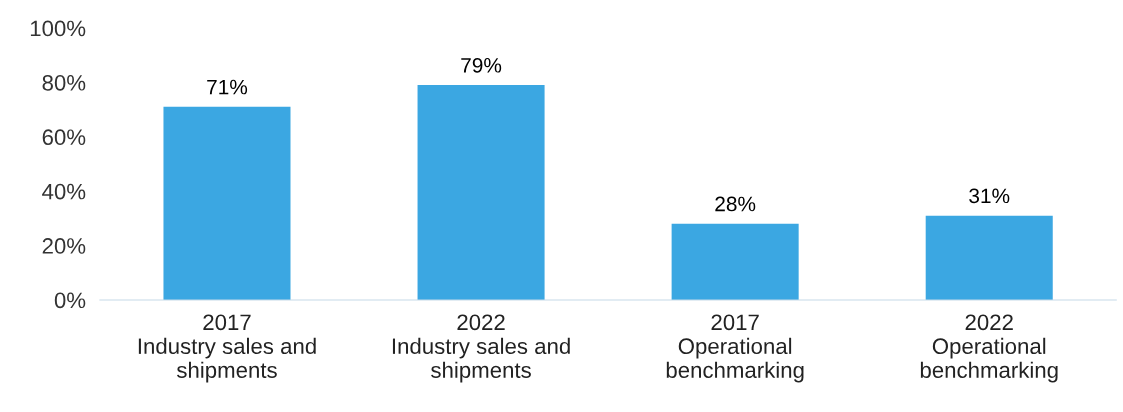 This screenshot has width=1123, height=412. Describe the element at coordinates (481, 348) in the screenshot. I see `x-tick-label: 2022 Industry sales and shipments` at that location.